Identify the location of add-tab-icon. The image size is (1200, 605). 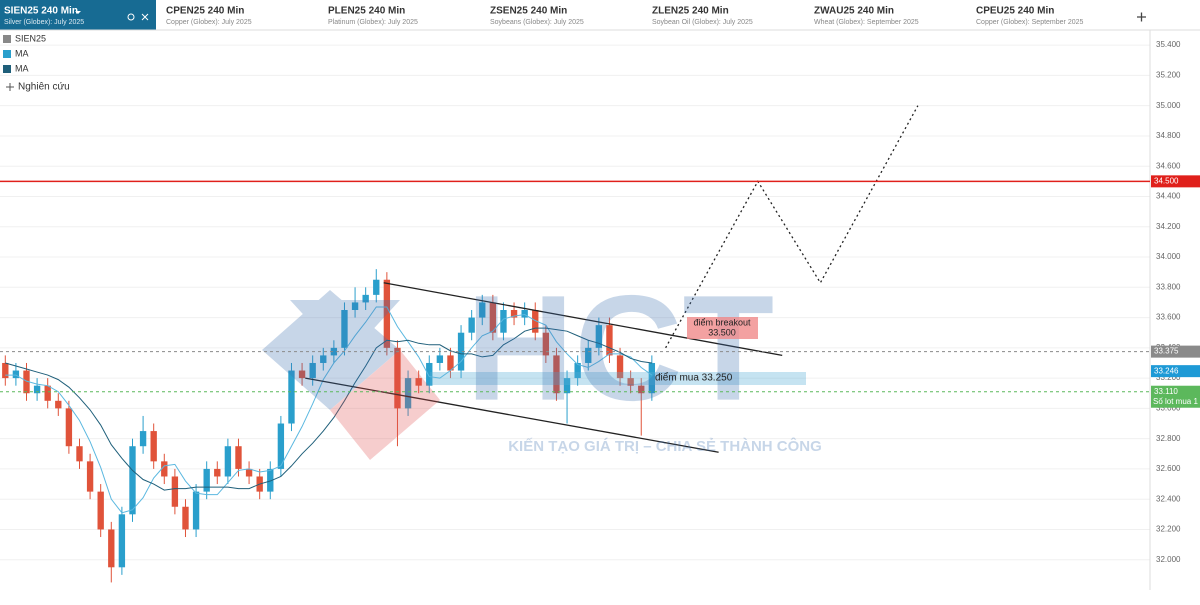
(1141, 17).